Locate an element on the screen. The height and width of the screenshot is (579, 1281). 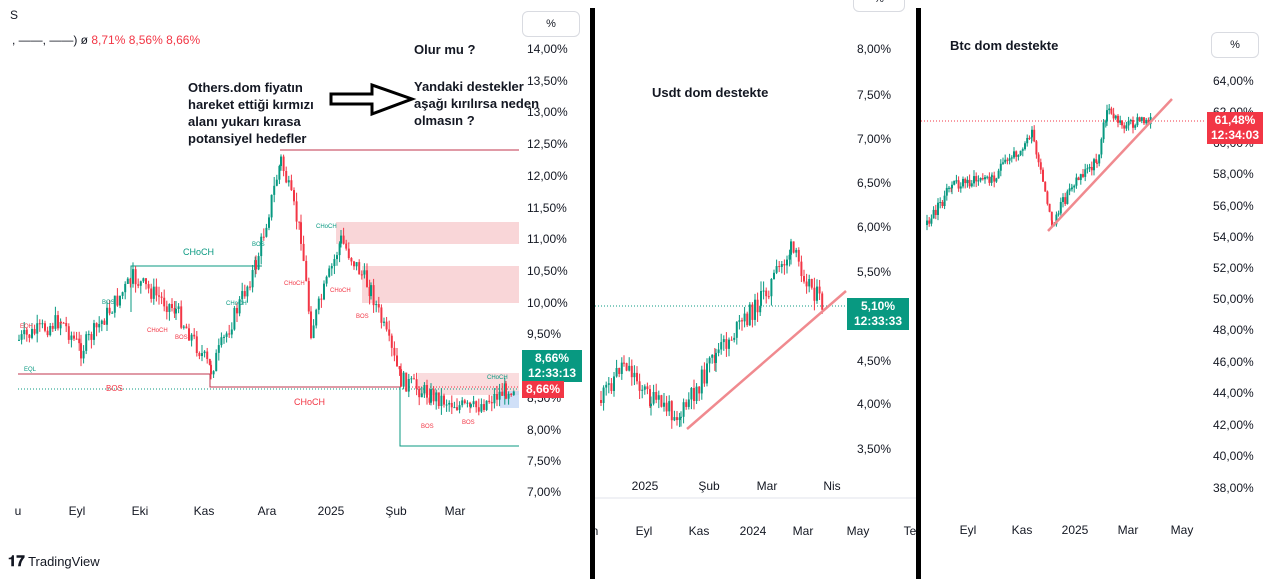
y-tick-3: 58,00% is located at coordinates (1233, 174).